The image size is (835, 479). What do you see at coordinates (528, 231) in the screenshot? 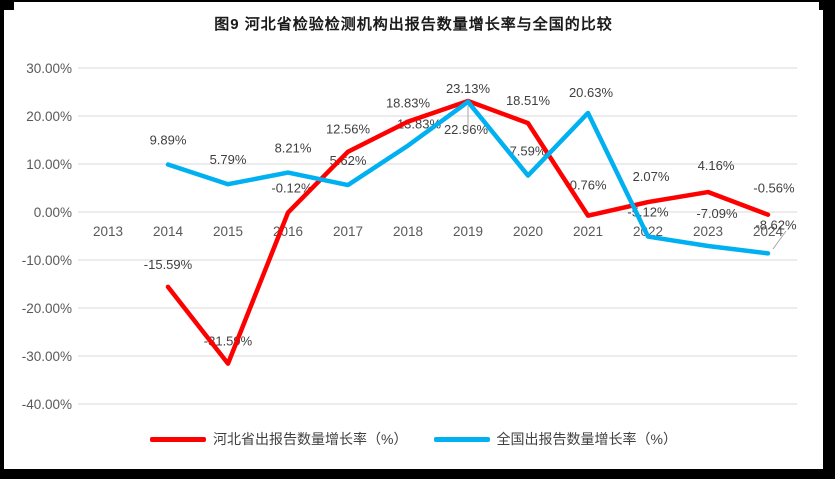
I see `x-axis-tick-label: 2020` at bounding box center [528, 231].